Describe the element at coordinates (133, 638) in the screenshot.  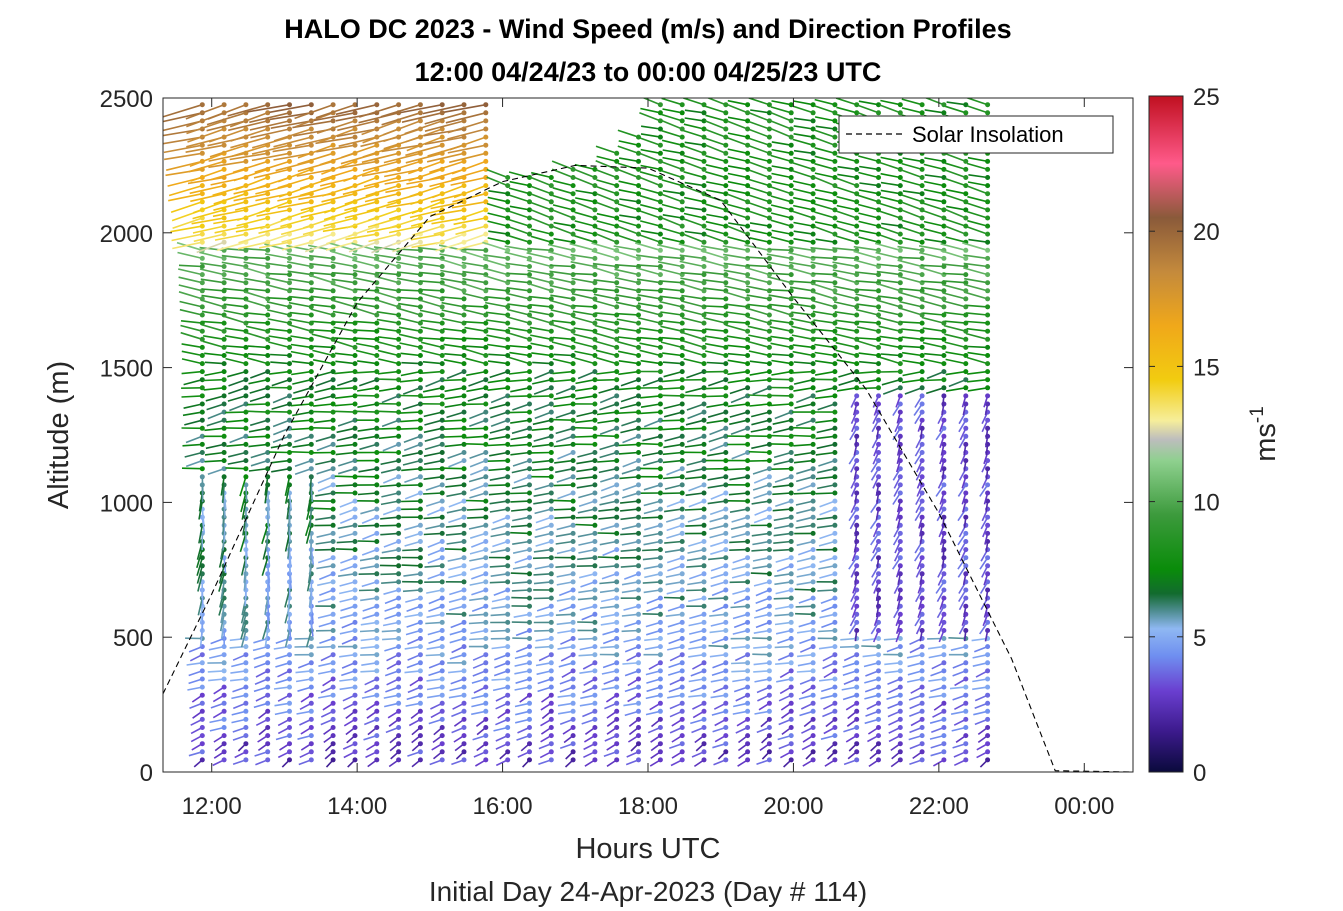
I see `y-tick-label: 500` at that location.